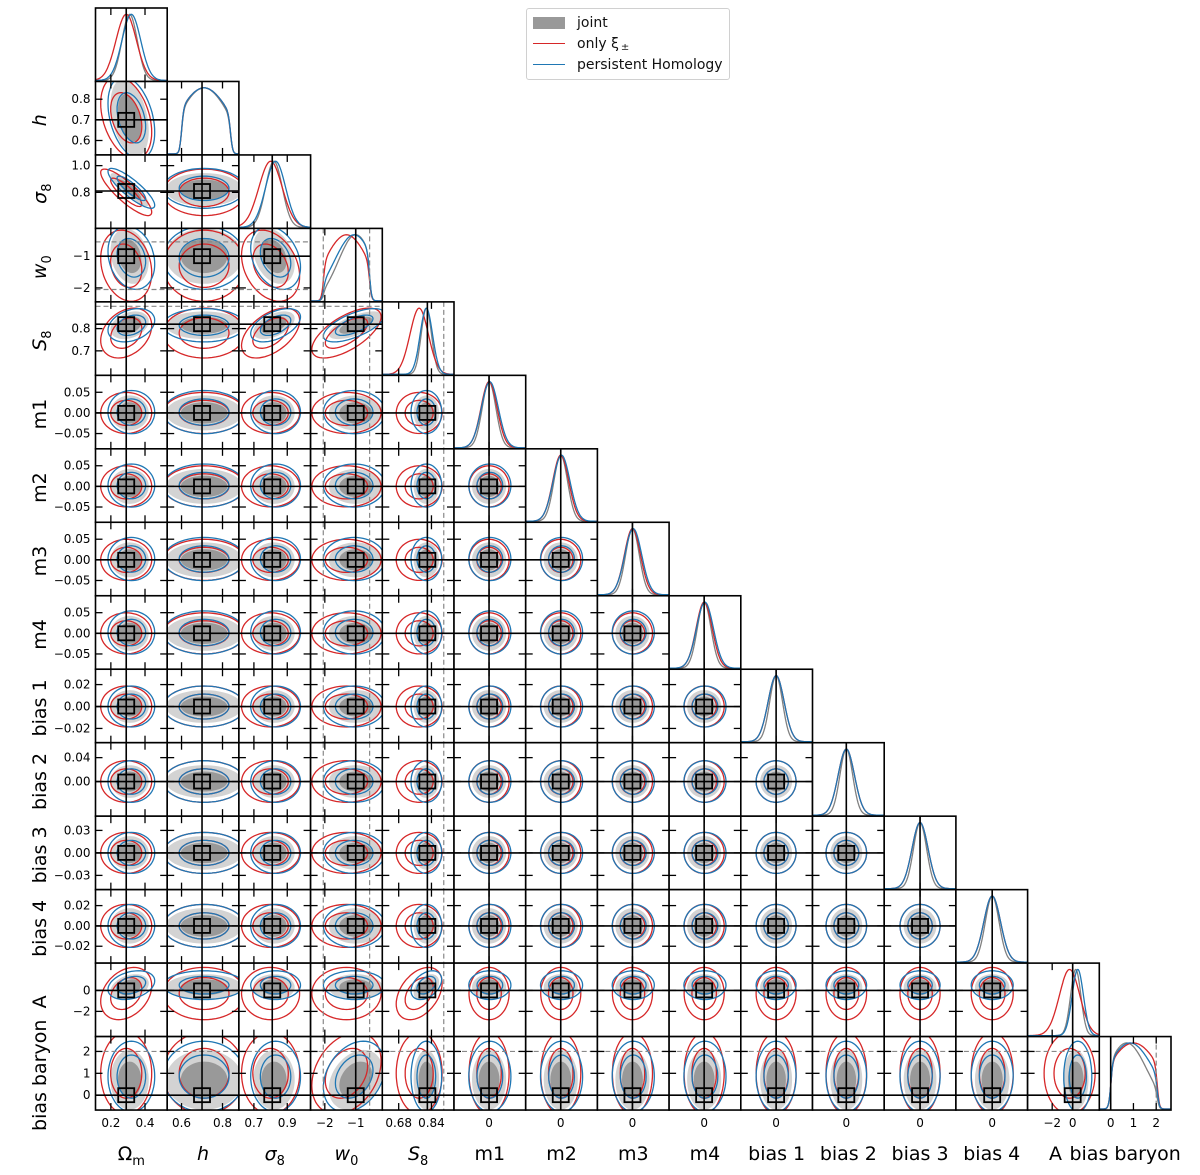 The image size is (1200, 1175). Describe the element at coordinates (705, 853) in the screenshot. I see `panel-m4-b3` at that location.